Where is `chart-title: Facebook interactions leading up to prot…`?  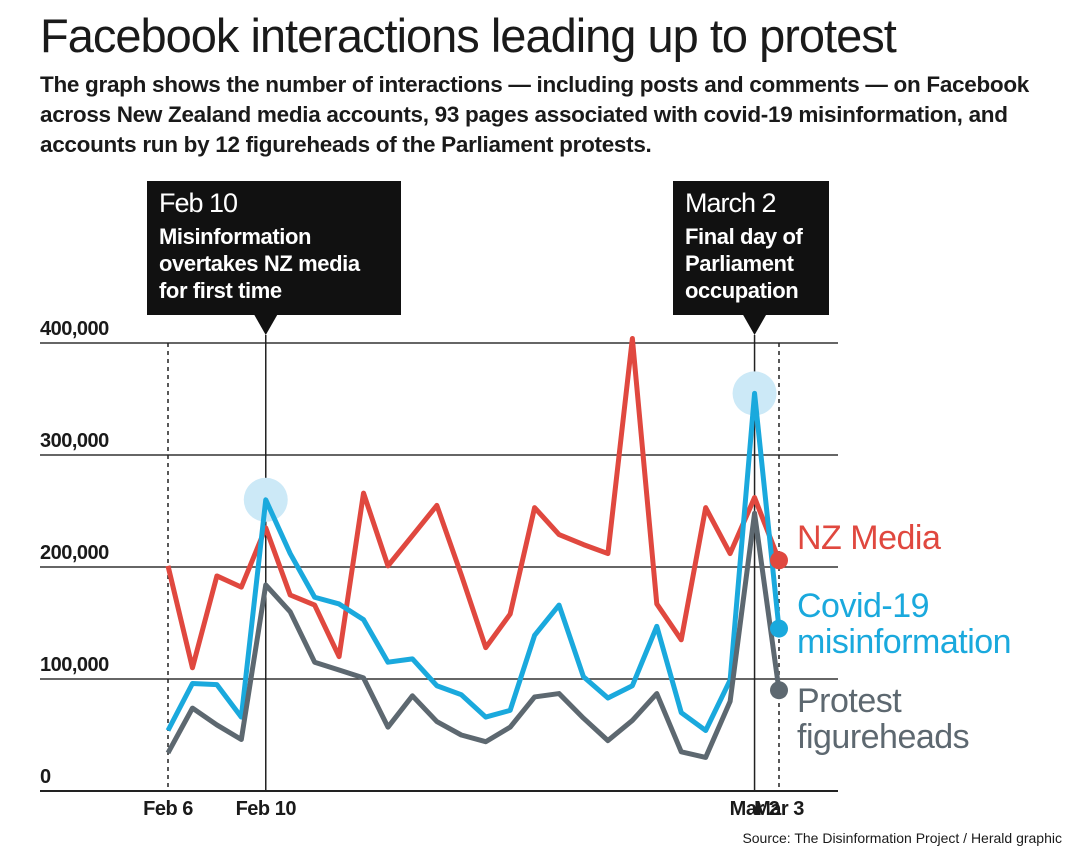
chart-title: Facebook interactions leading up to prot… is located at coordinates (468, 35).